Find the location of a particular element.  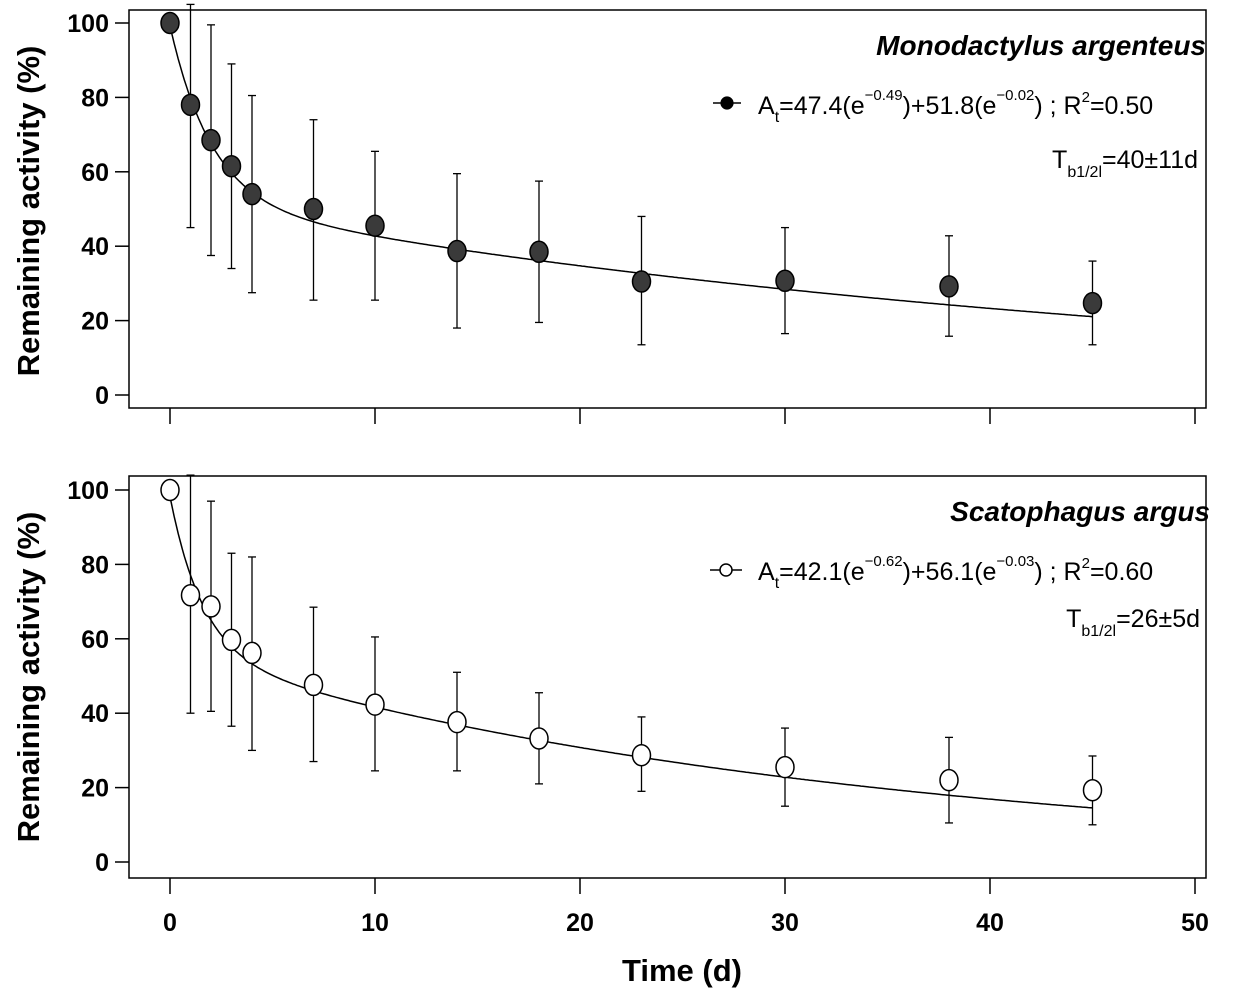

half-life-label: Tb1/2l=26±5d is located at coordinates (1133, 622).